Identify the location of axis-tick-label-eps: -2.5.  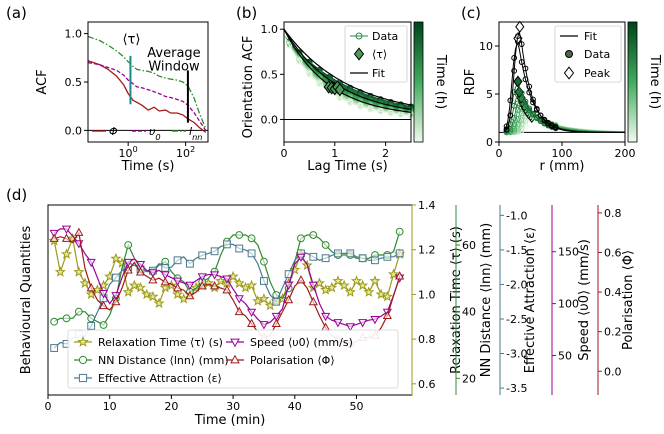
(516, 319).